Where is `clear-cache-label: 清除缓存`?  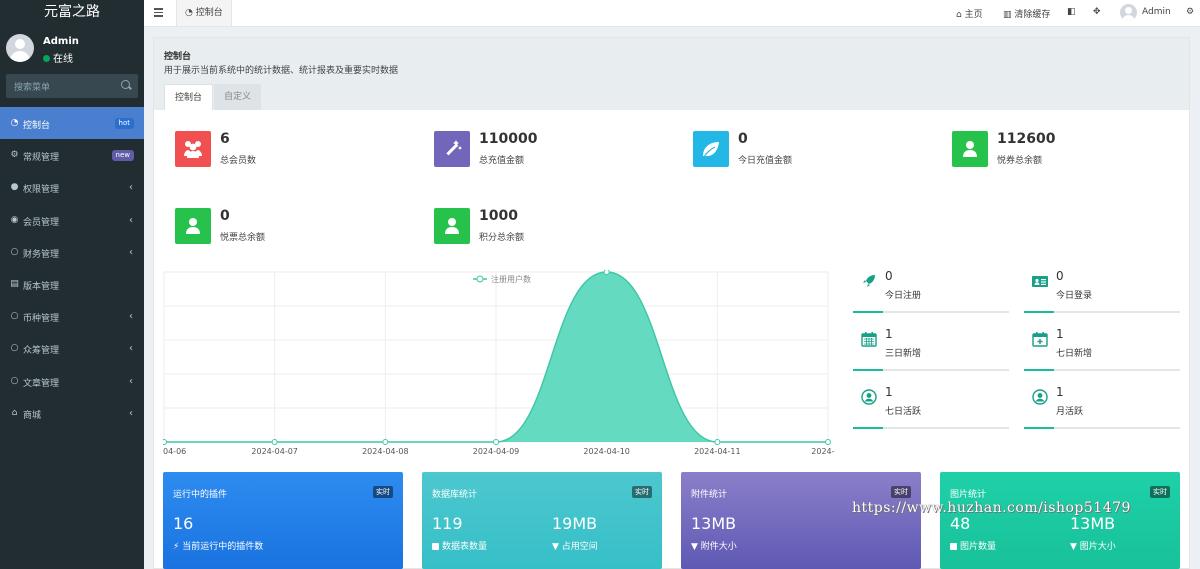 clear-cache-label: 清除缓存 is located at coordinates (1032, 15).